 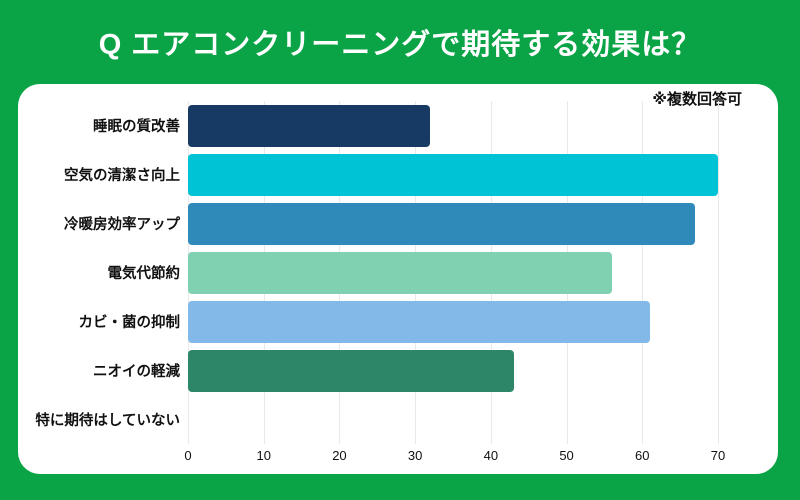 I want to click on chart-title: Q エアコンクリーニングで期待する効果は？, so click(x=400, y=45).